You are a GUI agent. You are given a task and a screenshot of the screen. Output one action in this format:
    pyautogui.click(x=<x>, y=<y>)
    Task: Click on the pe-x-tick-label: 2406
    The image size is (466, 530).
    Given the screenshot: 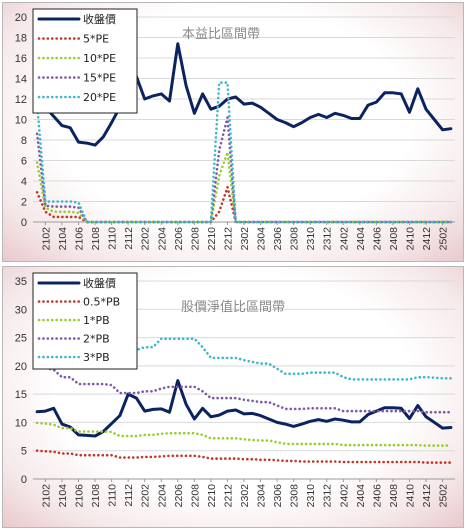 What is the action you would take?
    pyautogui.click(x=377, y=239)
    